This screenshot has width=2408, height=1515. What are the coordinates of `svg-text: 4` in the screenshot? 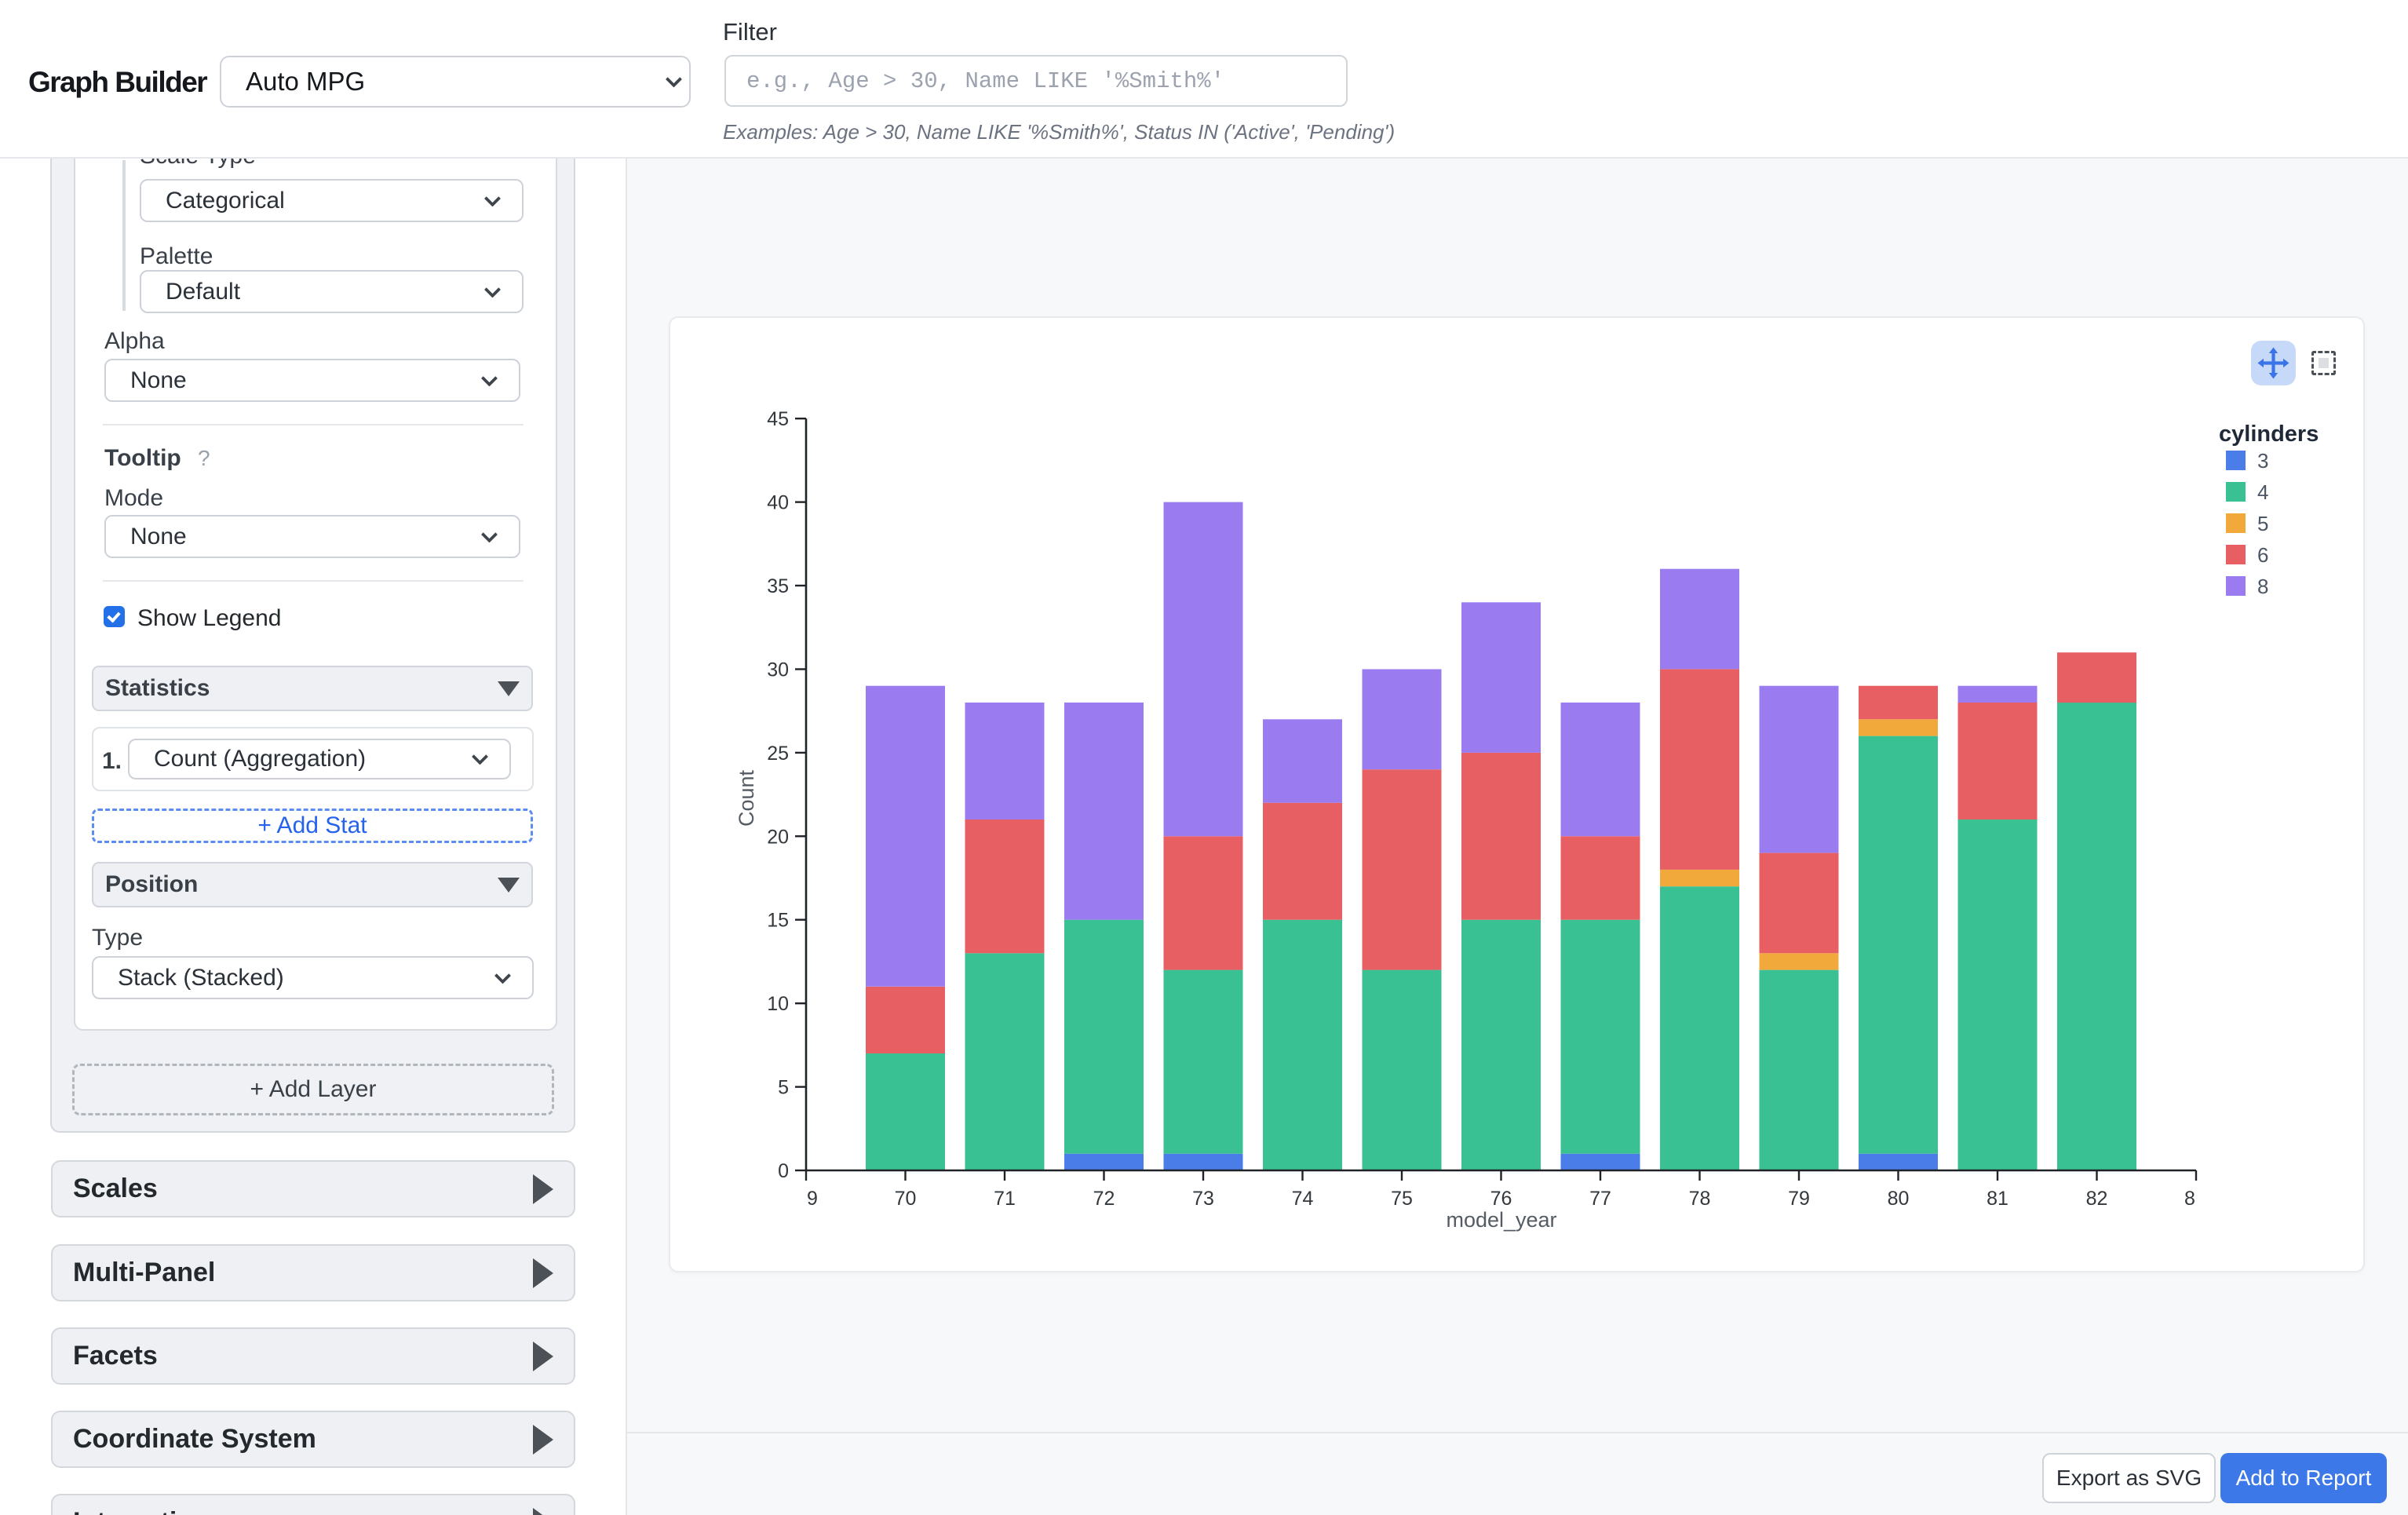 It's located at (2263, 492).